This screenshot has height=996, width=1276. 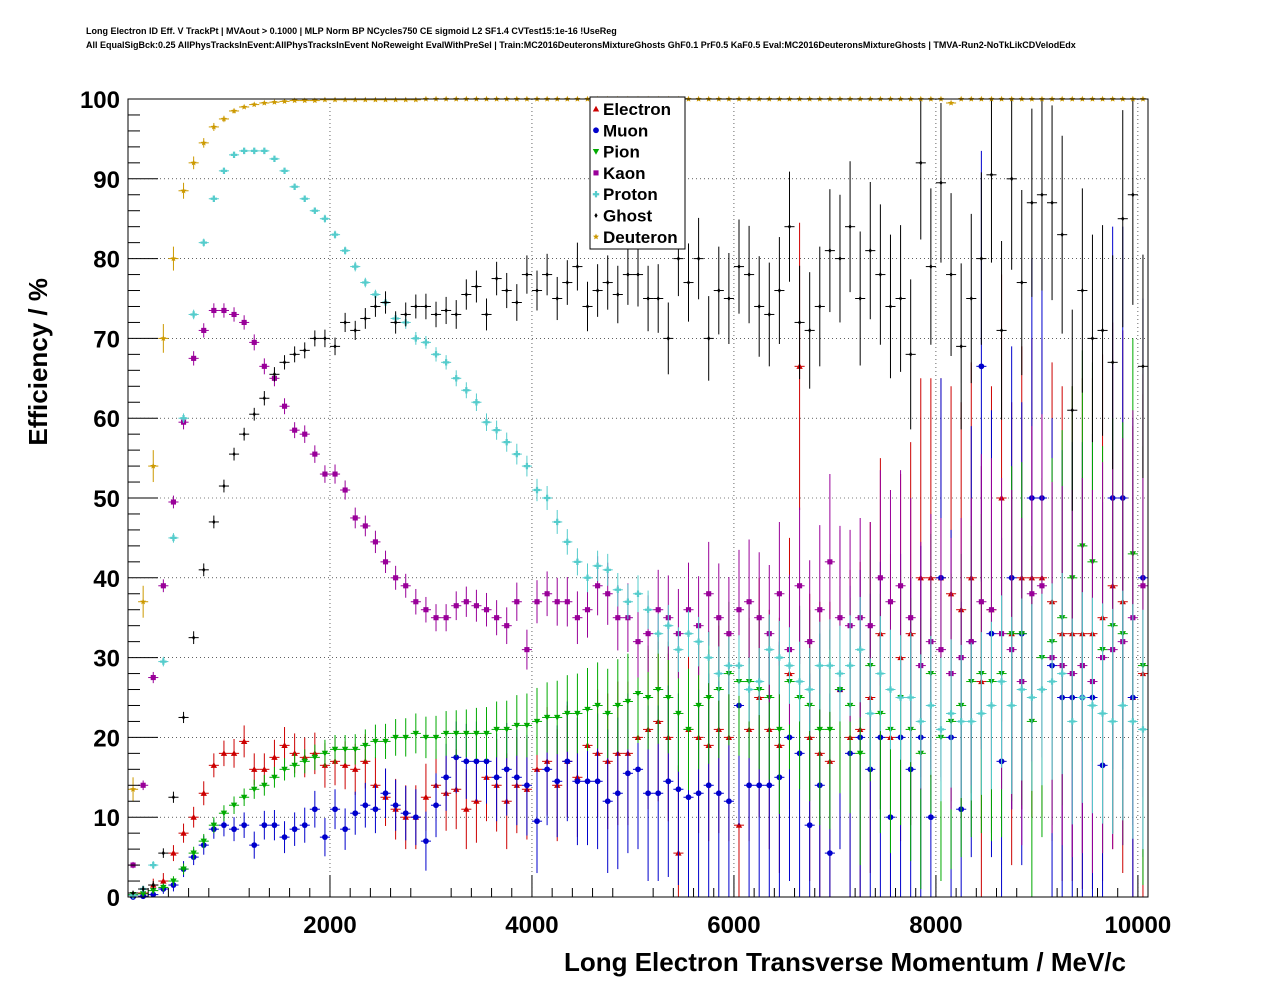 What do you see at coordinates (596, 130) in the screenshot?
I see `legend-marker-muon` at bounding box center [596, 130].